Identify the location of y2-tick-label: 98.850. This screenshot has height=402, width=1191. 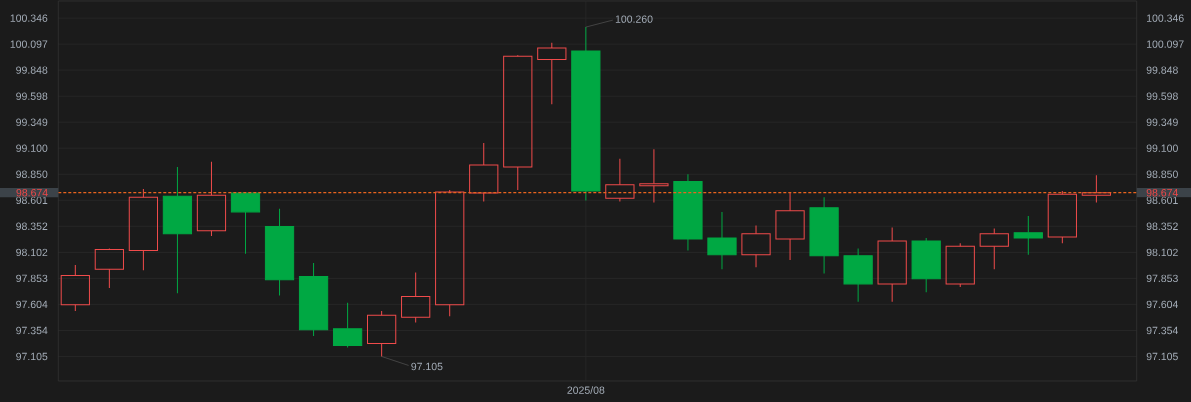
(1162, 174).